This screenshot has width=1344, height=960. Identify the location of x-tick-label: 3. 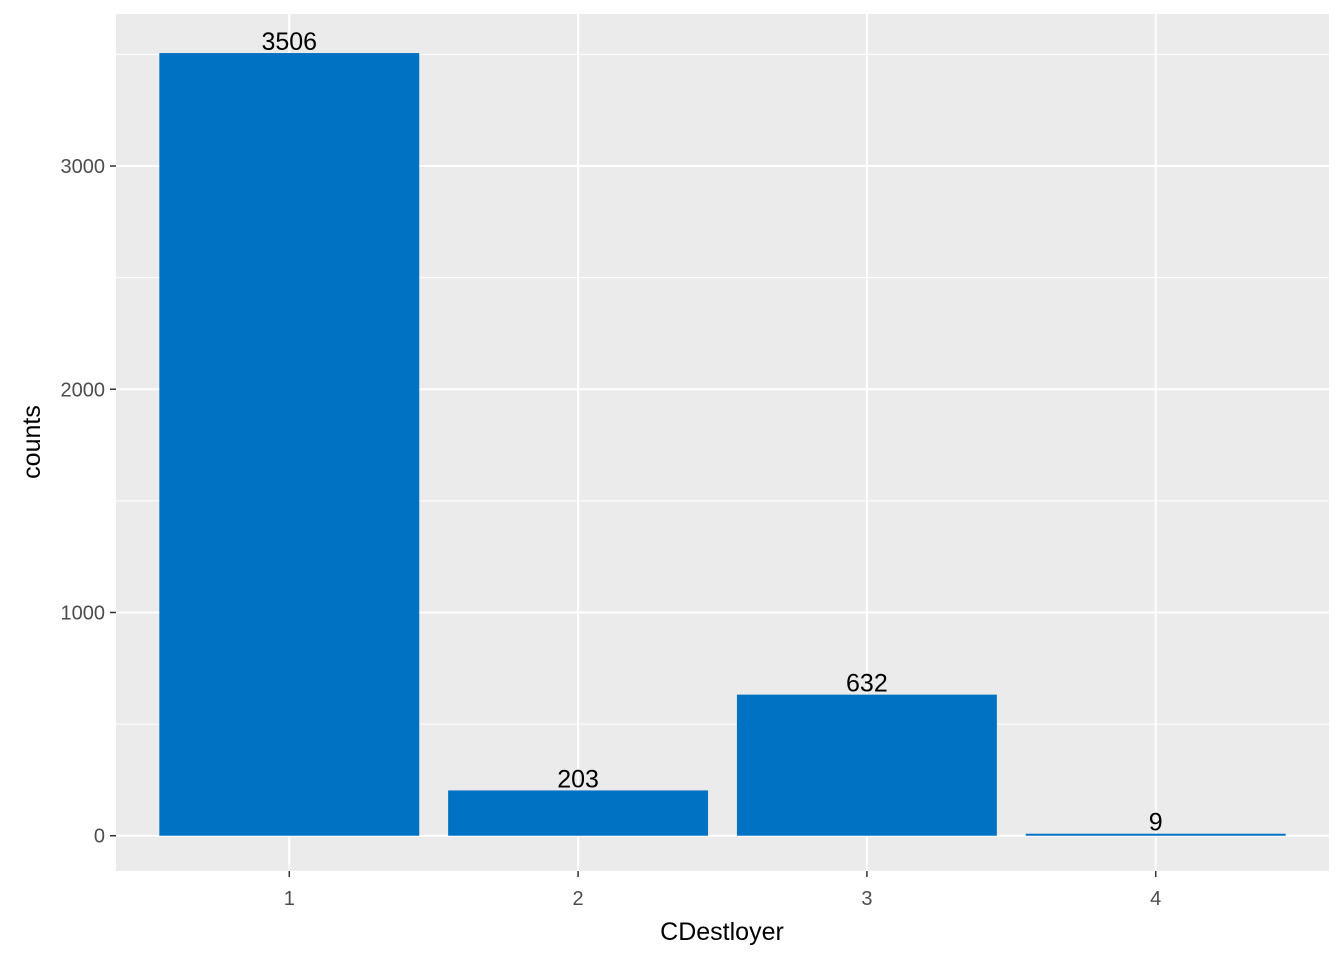
(866, 899).